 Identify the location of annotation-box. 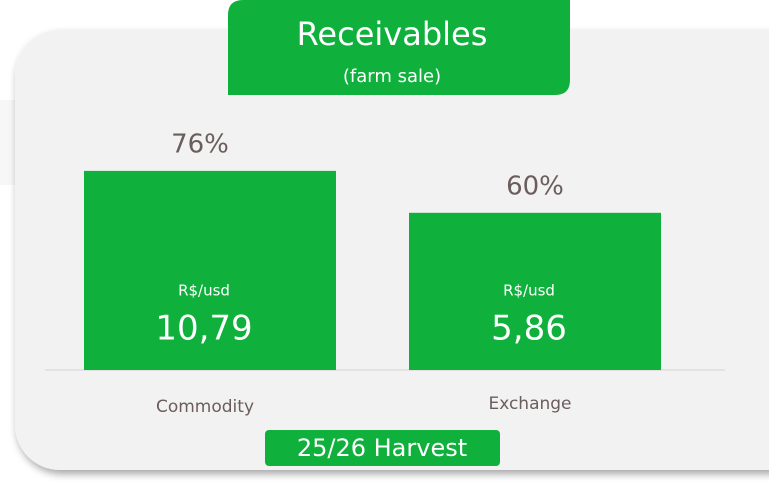
(382, 448).